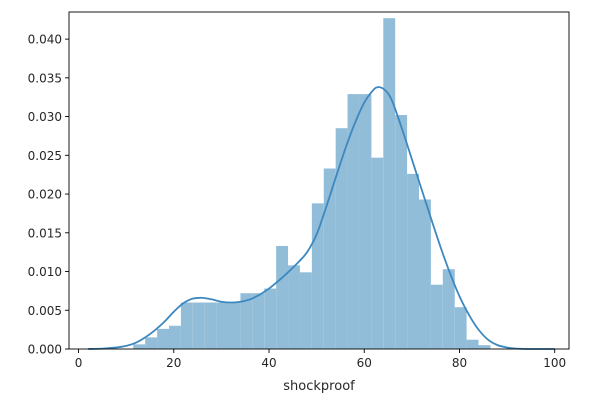 The height and width of the screenshot is (412, 593). What do you see at coordinates (45, 272) in the screenshot?
I see `y-tick-label: 0.010` at bounding box center [45, 272].